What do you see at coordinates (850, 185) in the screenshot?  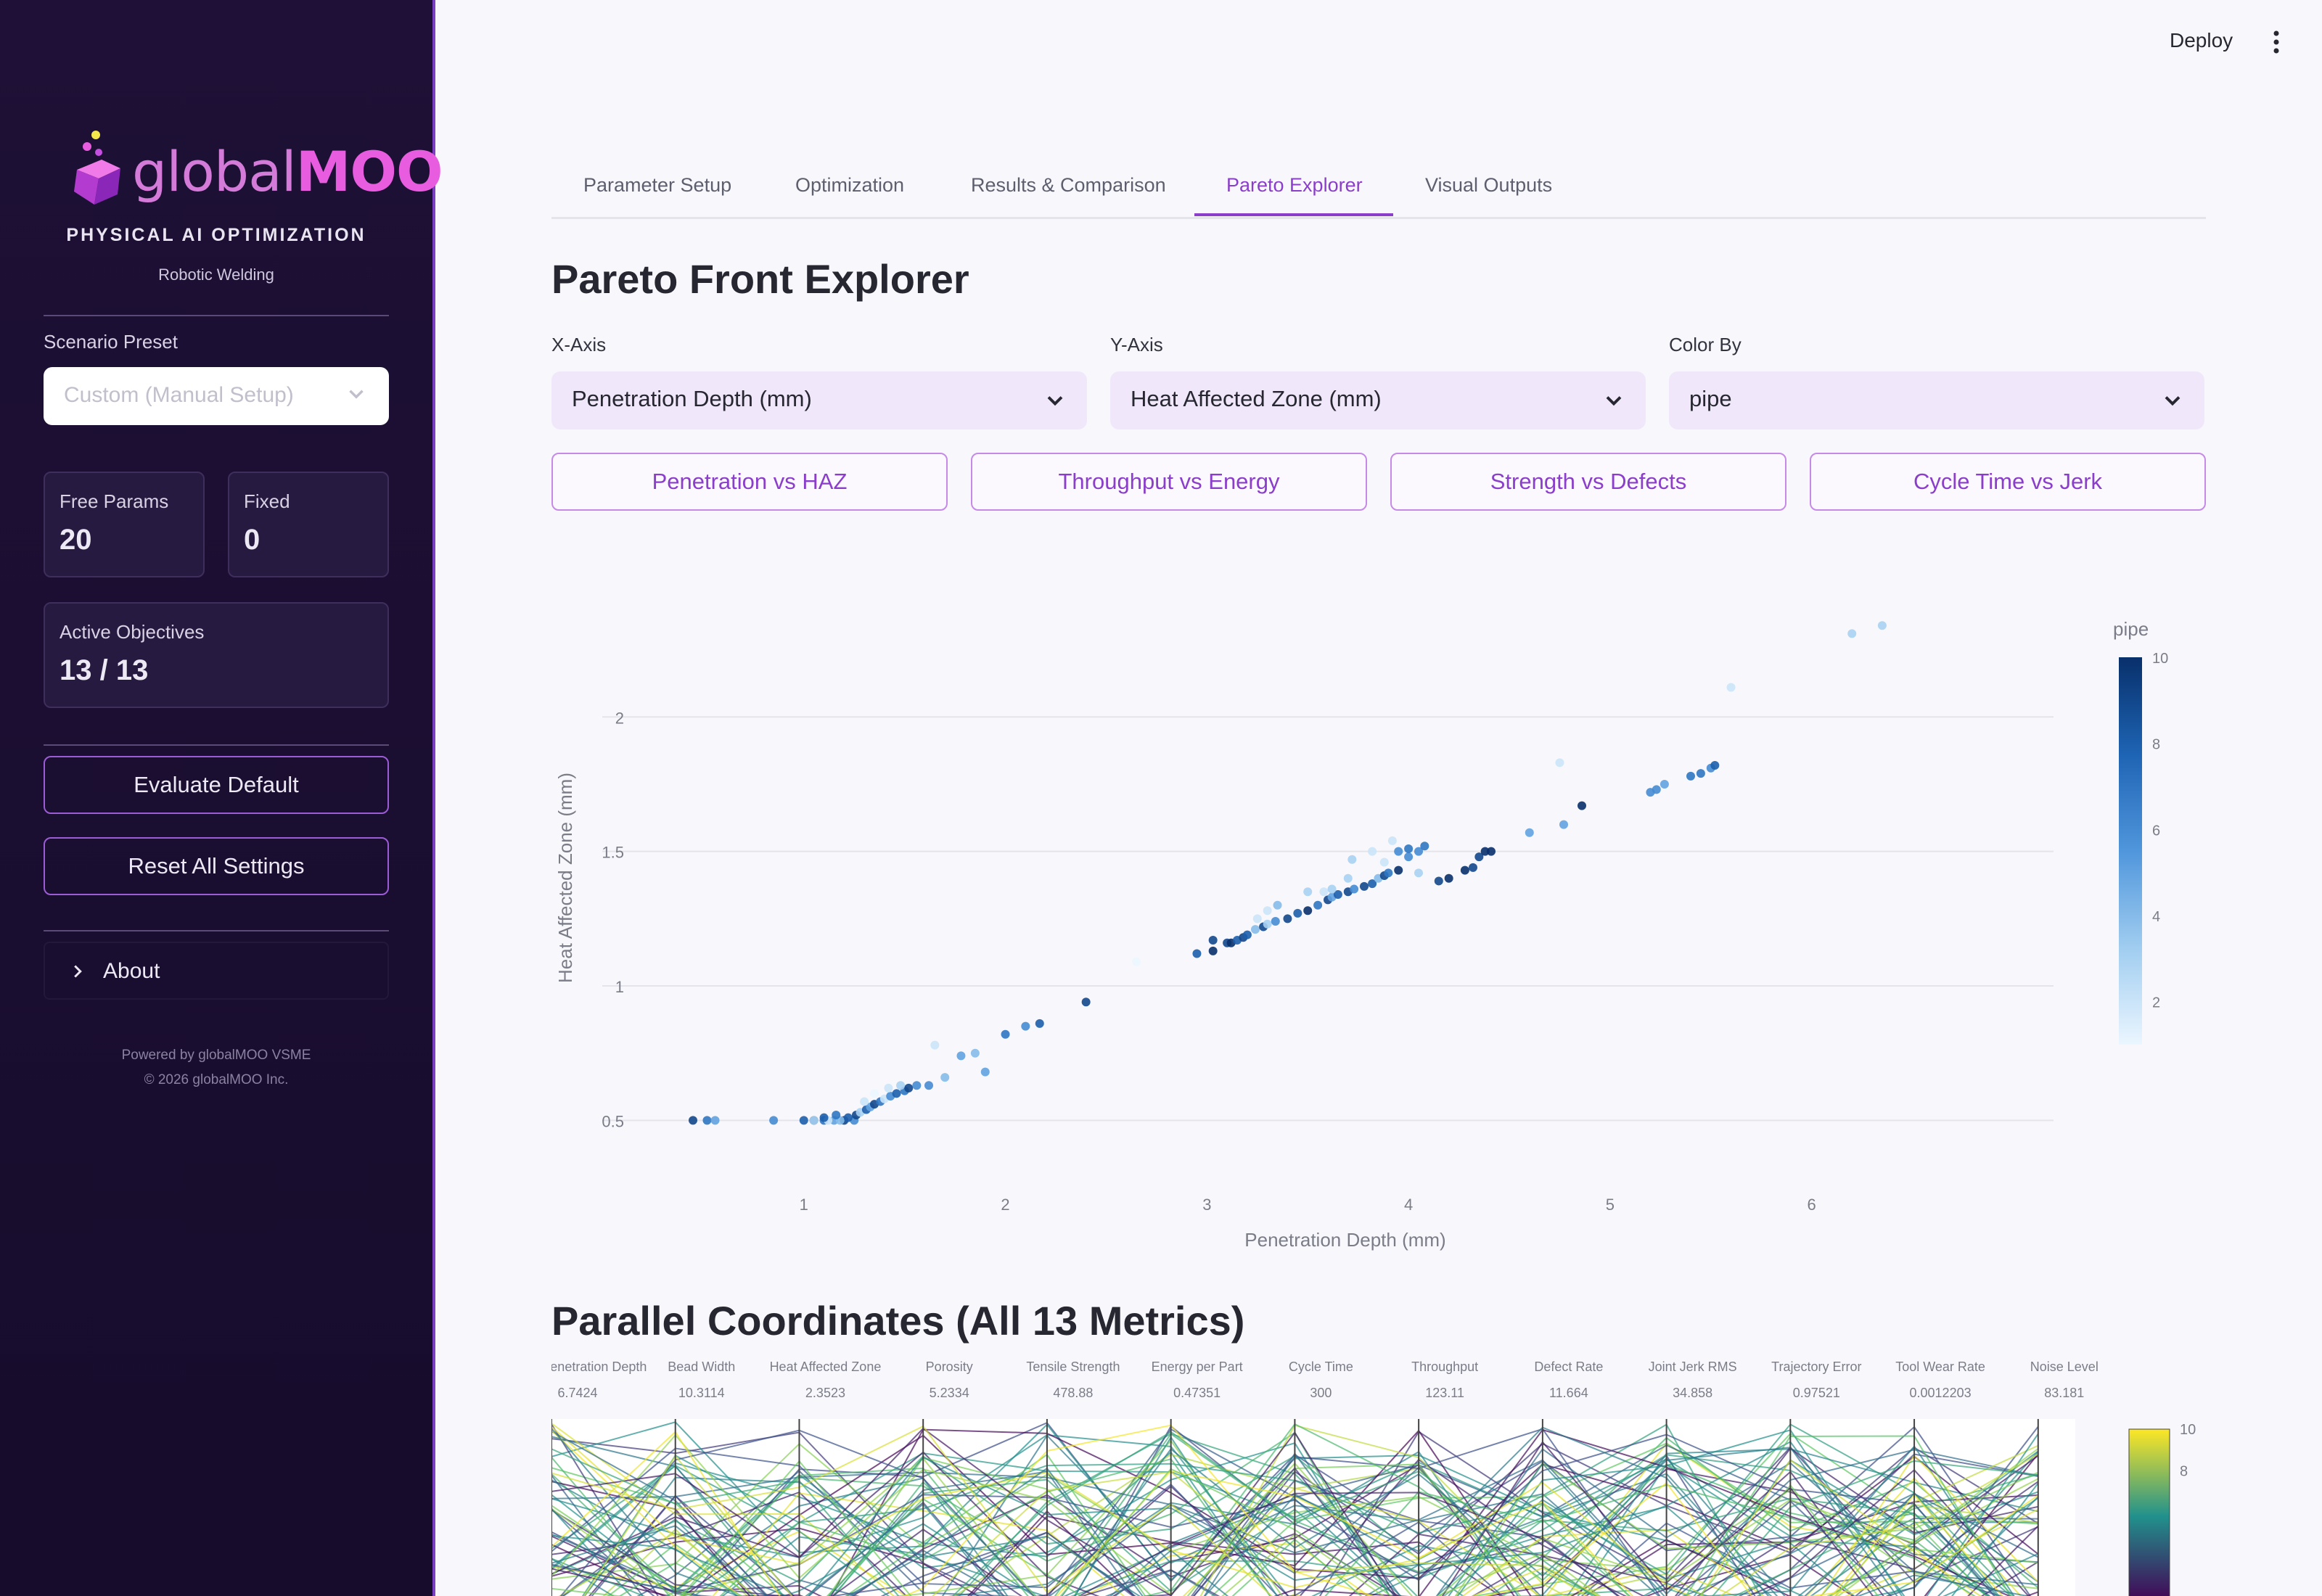 I see `tab-optimization: Optimization` at bounding box center [850, 185].